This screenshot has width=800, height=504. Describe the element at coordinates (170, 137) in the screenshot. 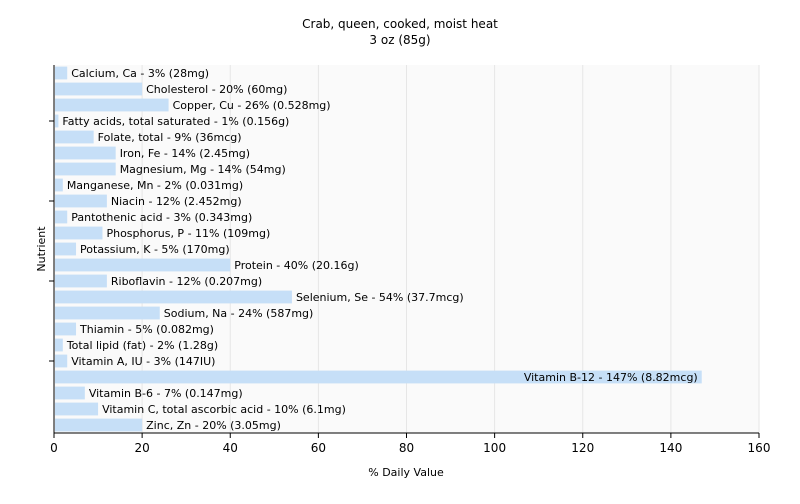

I see `bar-label: Folate, total - 9% (36mcg)` at that location.